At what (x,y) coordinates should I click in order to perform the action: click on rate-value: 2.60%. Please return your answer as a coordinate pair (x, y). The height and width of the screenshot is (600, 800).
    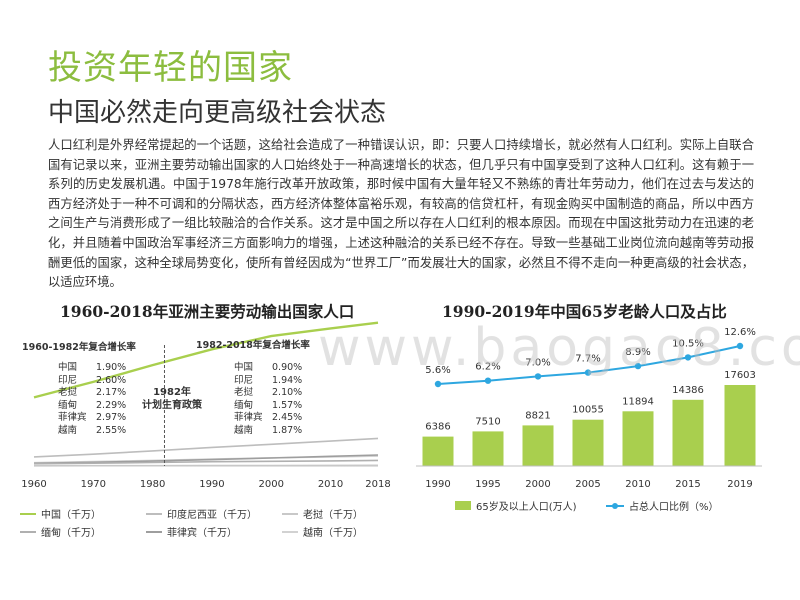
    Looking at the image, I should click on (111, 380).